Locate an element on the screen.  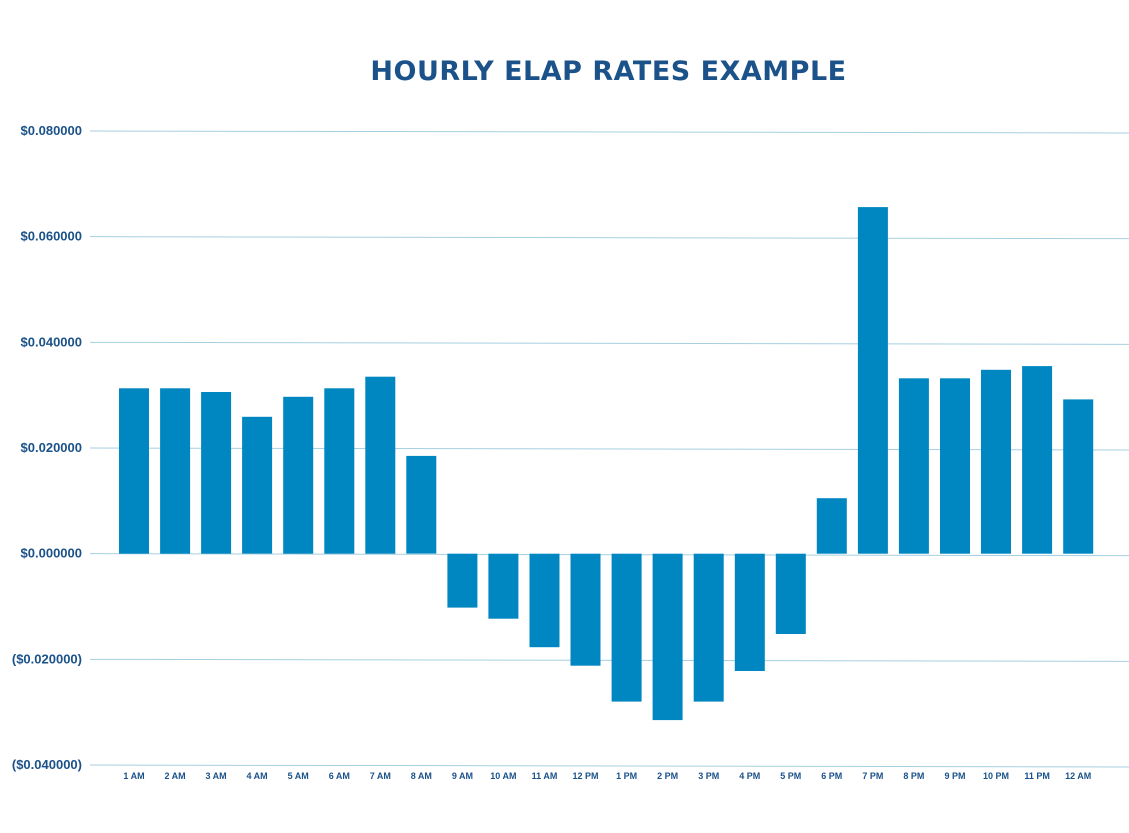
y-tick-label: $0.060000 is located at coordinates (51, 236).